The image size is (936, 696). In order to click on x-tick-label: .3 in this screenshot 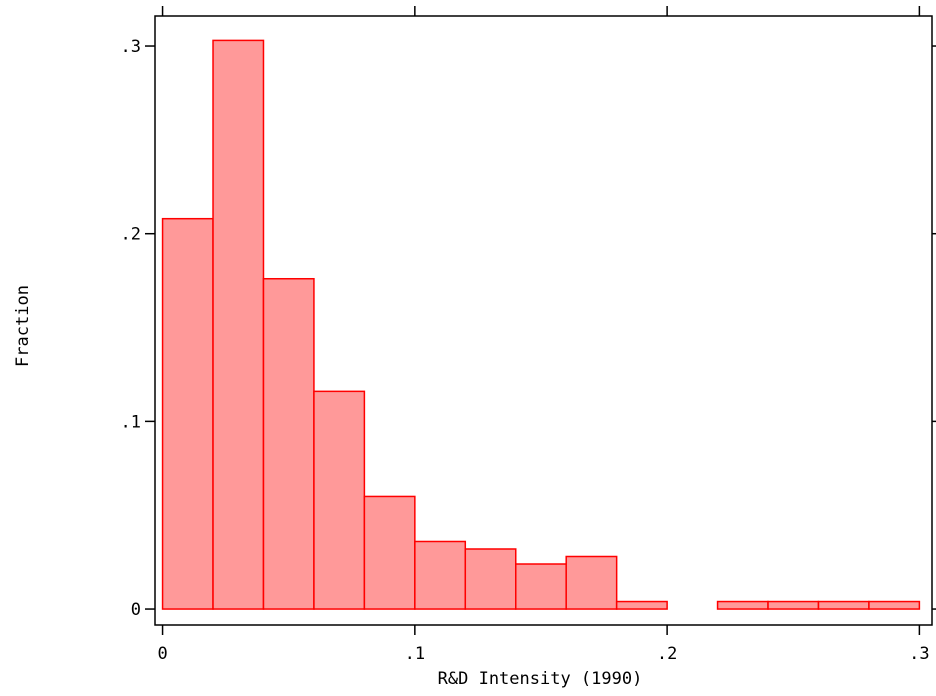, I will do `click(919, 654)`.